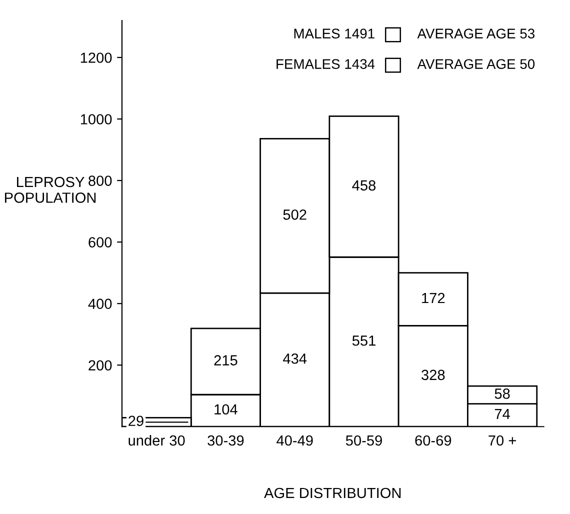 The image size is (570, 514). Describe the element at coordinates (433, 440) in the screenshot. I see `x-tick-label: 60-69` at that location.